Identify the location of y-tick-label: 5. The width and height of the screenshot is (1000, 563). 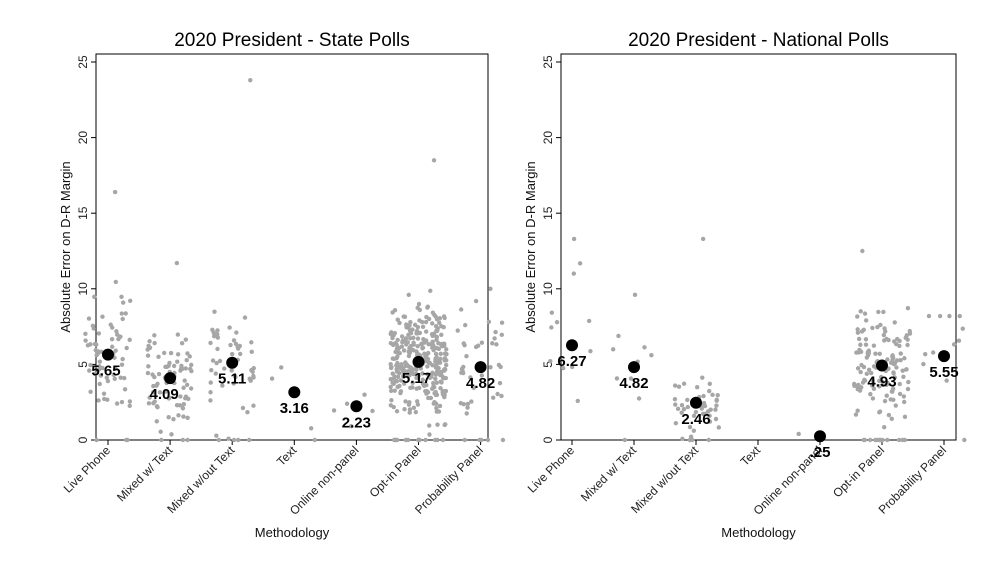
(548, 364).